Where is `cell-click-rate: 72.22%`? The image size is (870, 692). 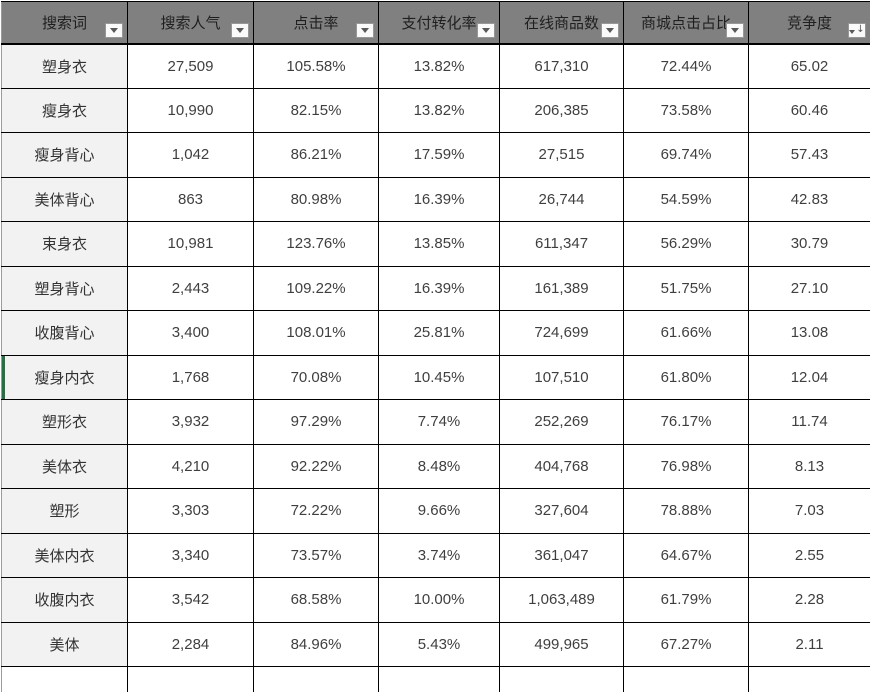 cell-click-rate: 72.22% is located at coordinates (316, 511).